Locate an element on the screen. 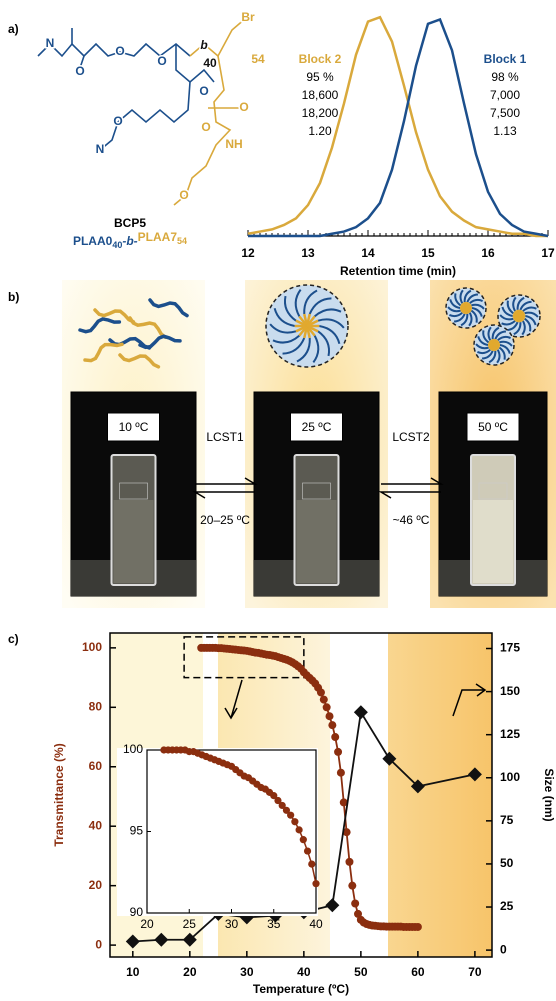  annotation: 7,000 is located at coordinates (505, 95).